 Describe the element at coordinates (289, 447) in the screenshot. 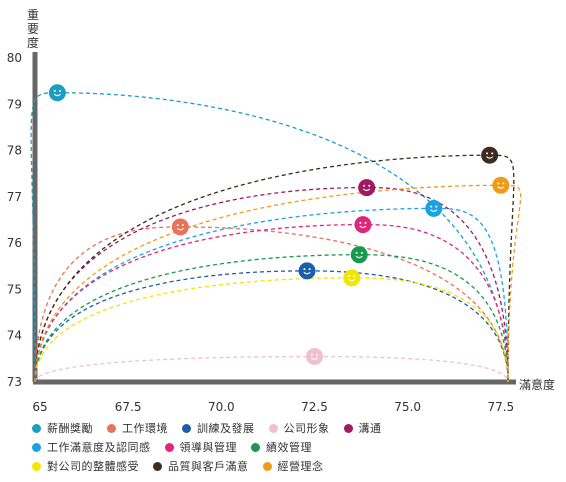

I see `legend-label: 績效管理` at that location.